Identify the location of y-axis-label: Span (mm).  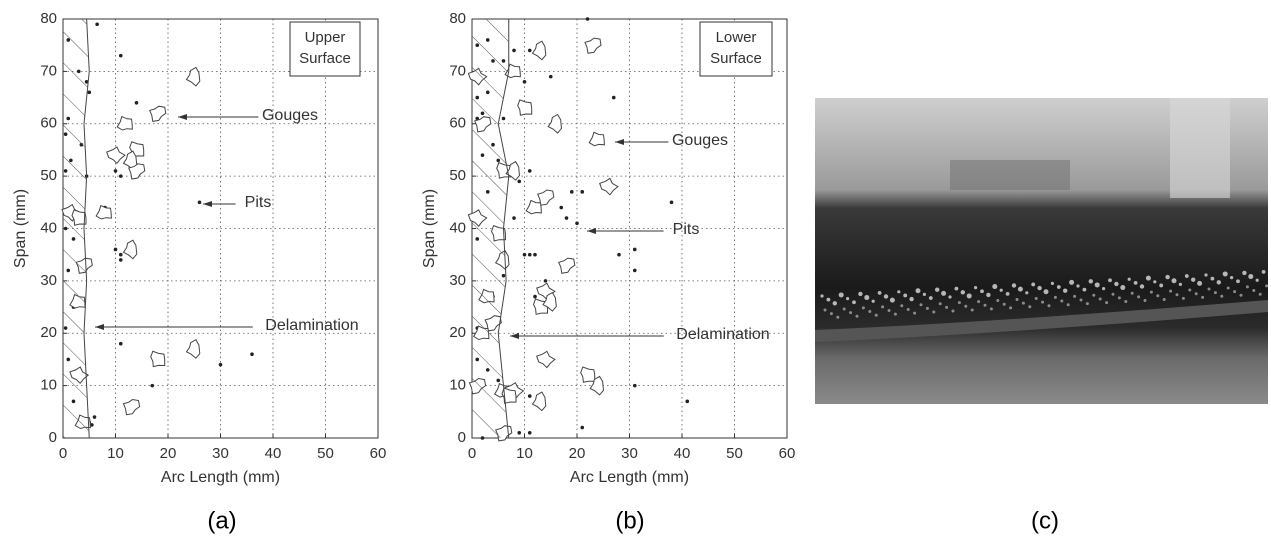
(429, 228).